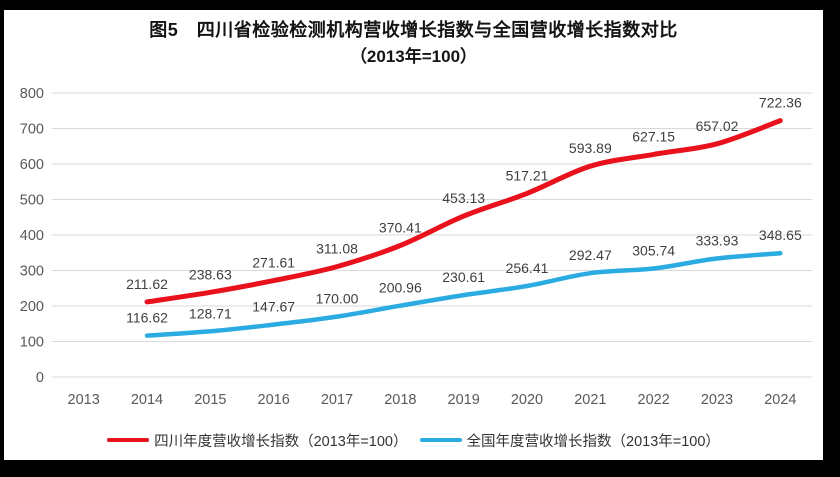 Image resolution: width=840 pixels, height=477 pixels. I want to click on legend-label-sichuan: 四川年度营收增长指数（2013年=100）, so click(281, 441).